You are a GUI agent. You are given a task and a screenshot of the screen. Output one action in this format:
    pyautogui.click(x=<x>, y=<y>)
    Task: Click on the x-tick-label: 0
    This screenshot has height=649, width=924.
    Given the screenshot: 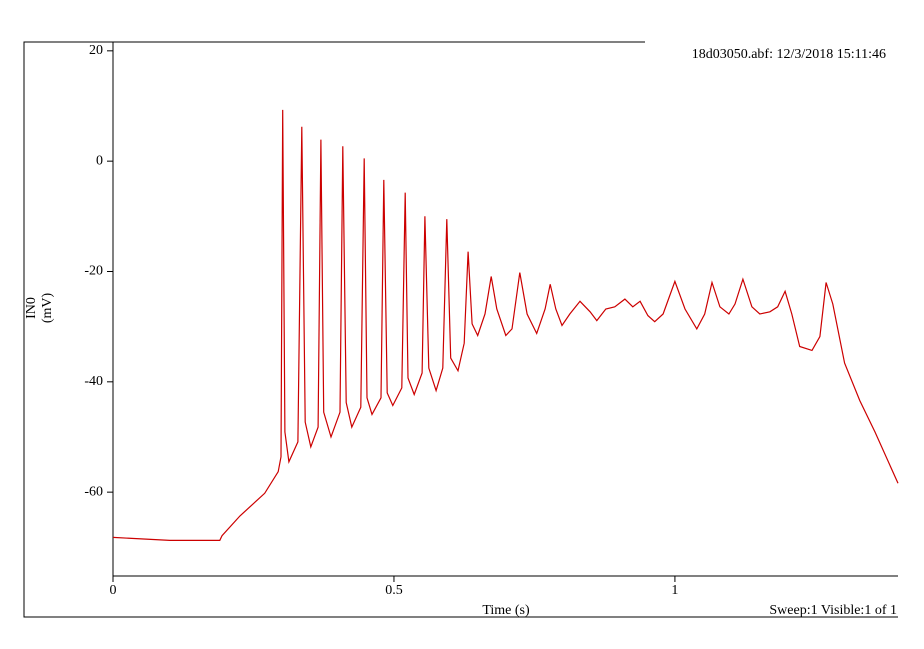 What is the action you would take?
    pyautogui.click(x=113, y=590)
    